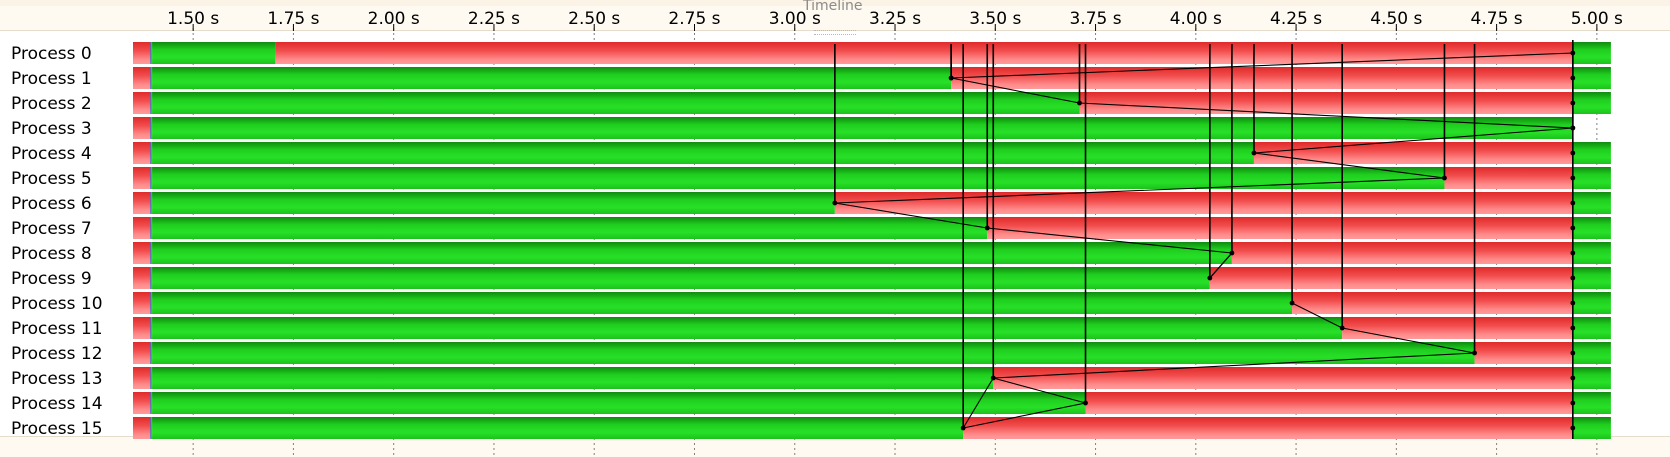 The image size is (1670, 457). I want to click on tick-label-3: 2.25 s, so click(494, 19).